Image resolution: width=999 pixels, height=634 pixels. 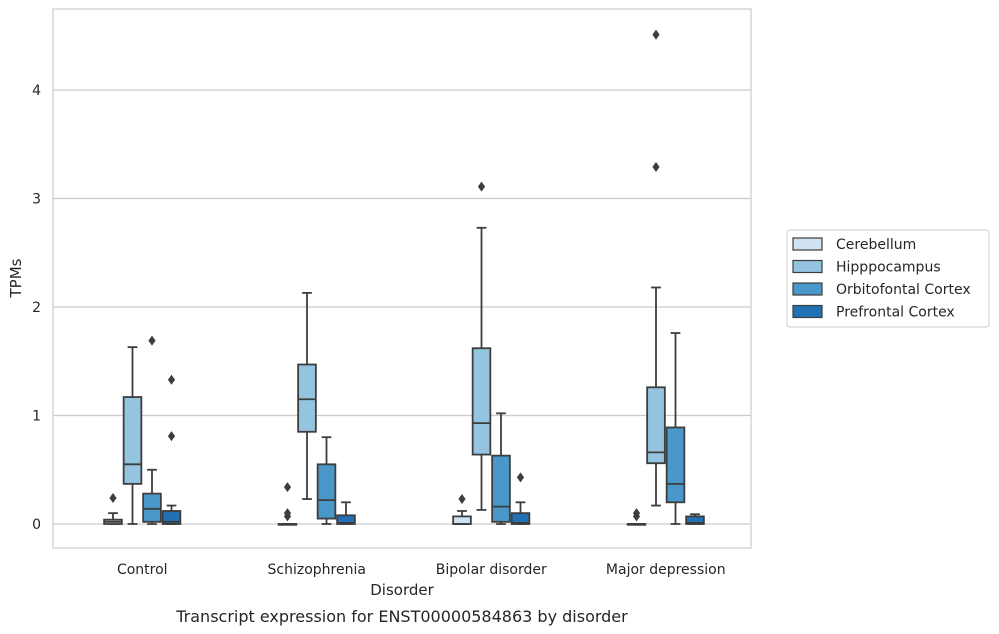 What do you see at coordinates (317, 570) in the screenshot?
I see `x-tick-label: Schizophrenia` at bounding box center [317, 570].